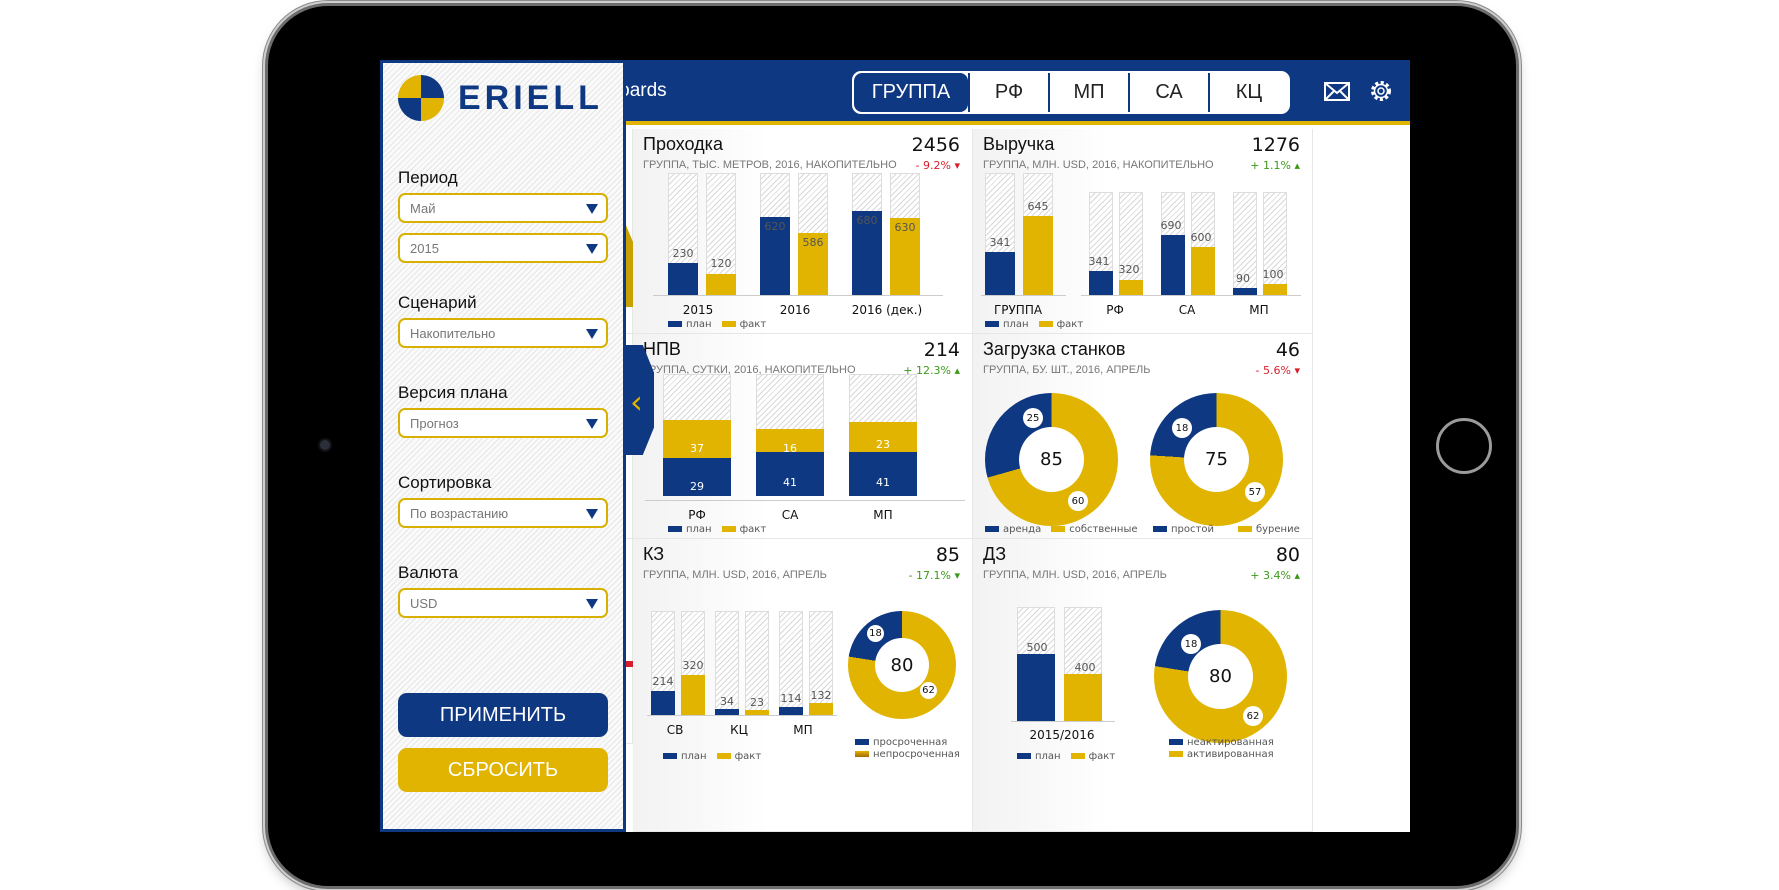  Describe the element at coordinates (325, 445) in the screenshot. I see `camera` at that location.